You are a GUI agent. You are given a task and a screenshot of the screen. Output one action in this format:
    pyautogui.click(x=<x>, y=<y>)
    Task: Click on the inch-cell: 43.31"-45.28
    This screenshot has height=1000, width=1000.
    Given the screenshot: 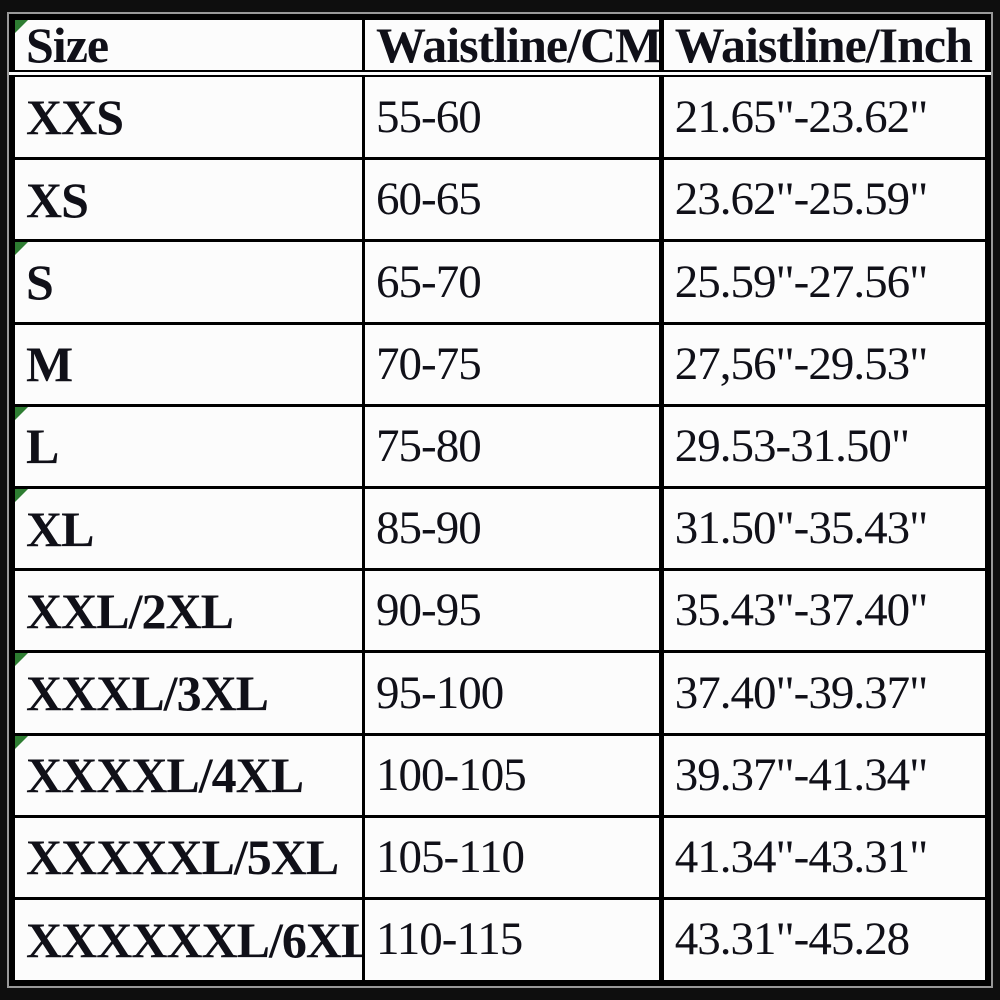 What is the action you would take?
    pyautogui.click(x=824, y=940)
    